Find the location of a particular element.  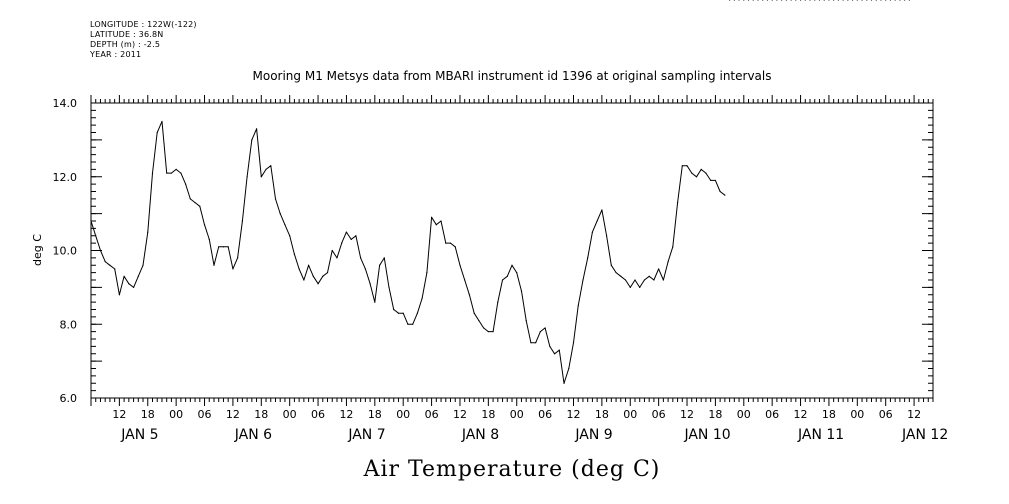

y-tick-label: 12.0 is located at coordinates (65, 177).